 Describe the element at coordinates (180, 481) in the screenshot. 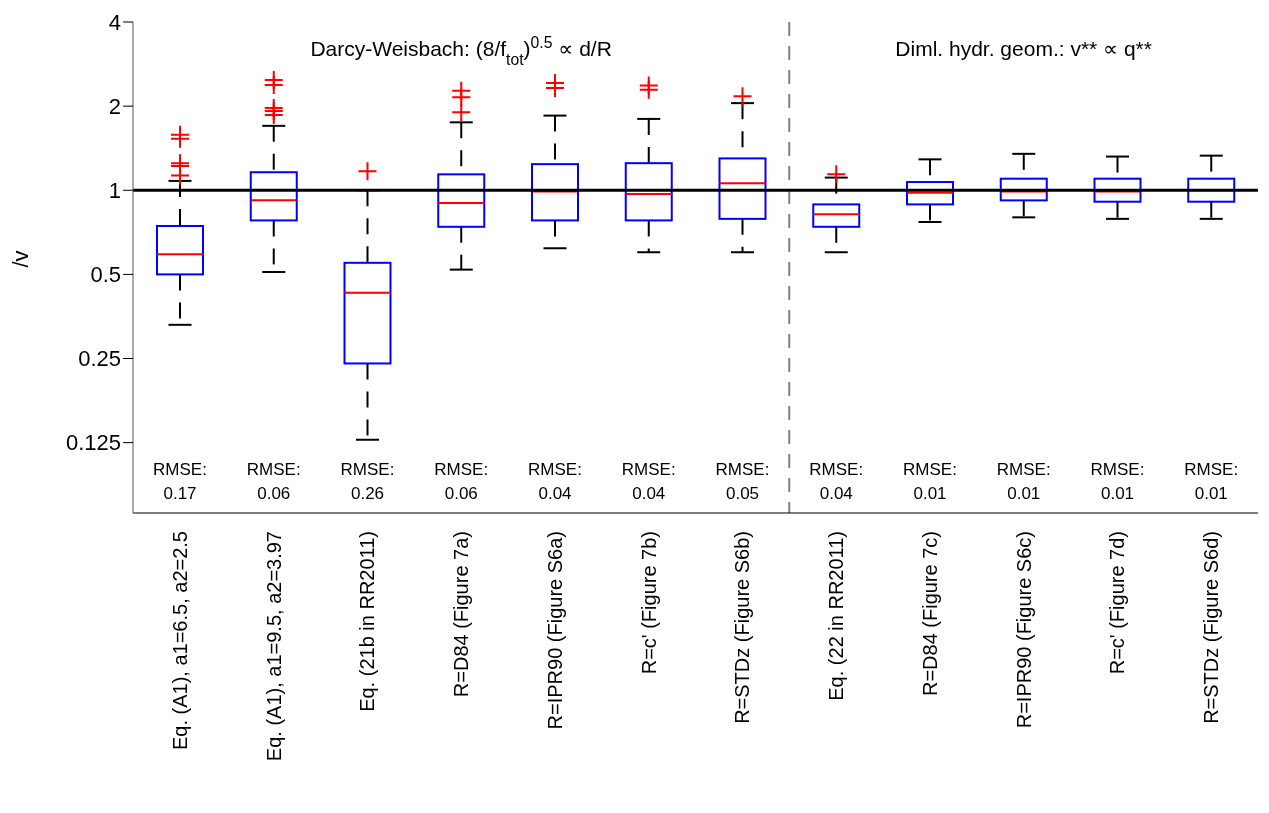

I see `annotation: RMSE: 0.17` at that location.